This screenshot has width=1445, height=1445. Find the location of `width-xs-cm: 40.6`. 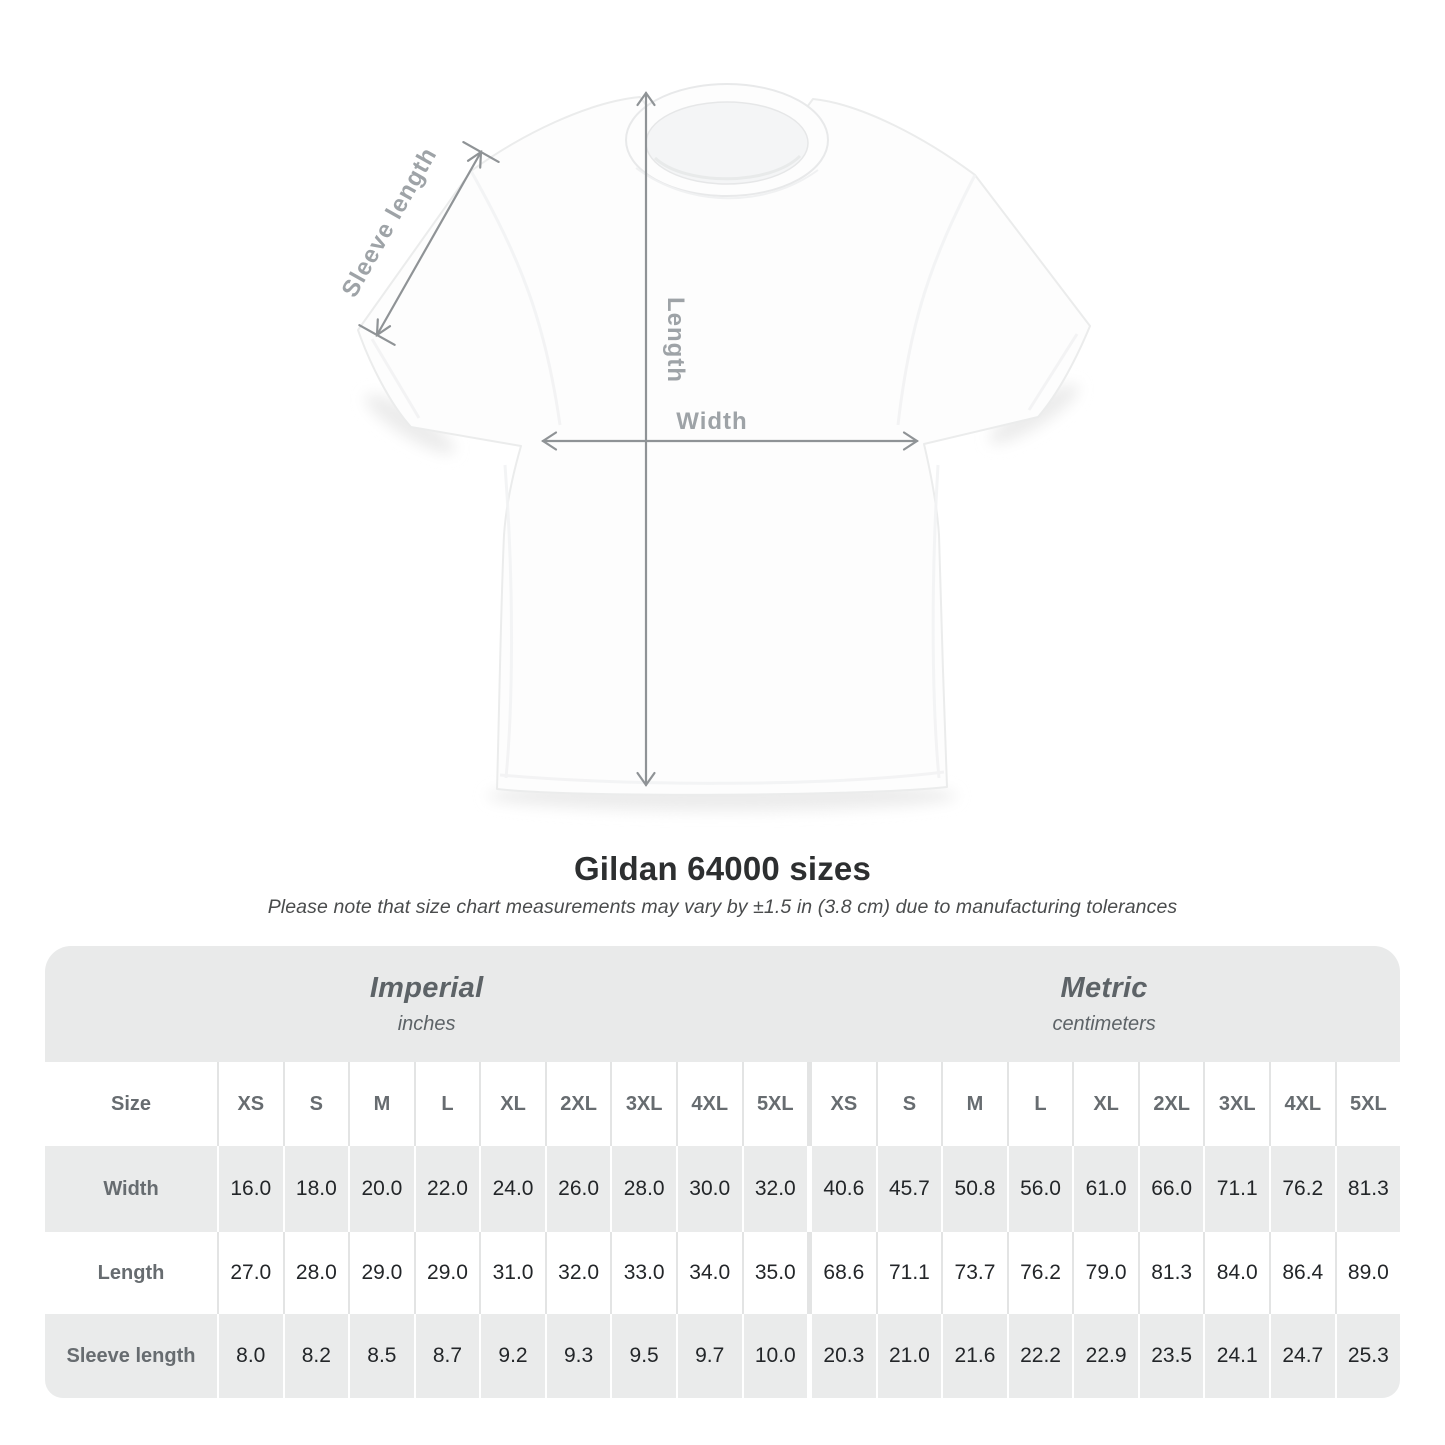

width-xs-cm: 40.6 is located at coordinates (845, 1189).